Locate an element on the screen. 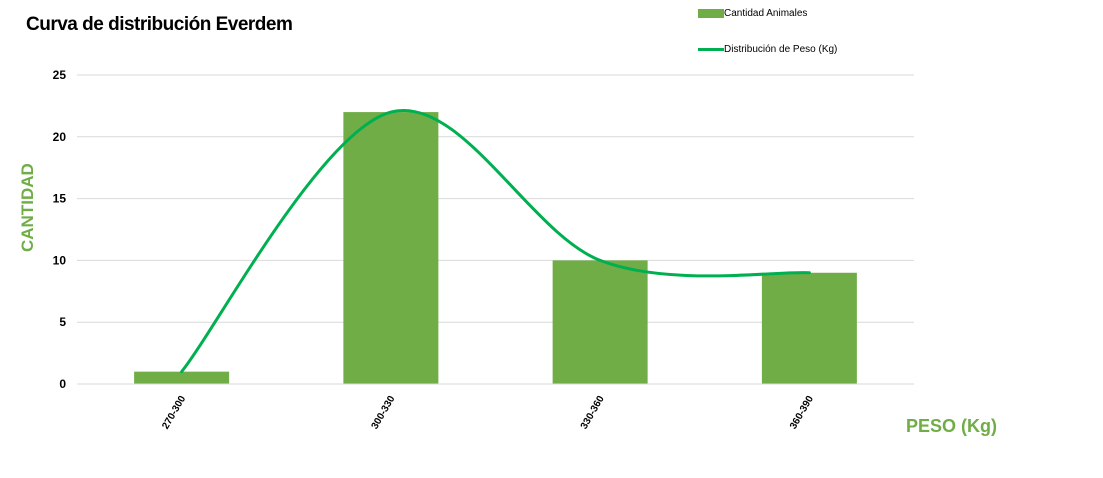 This screenshot has height=478, width=1103. x-tick-label: 360-390 is located at coordinates (802, 413).